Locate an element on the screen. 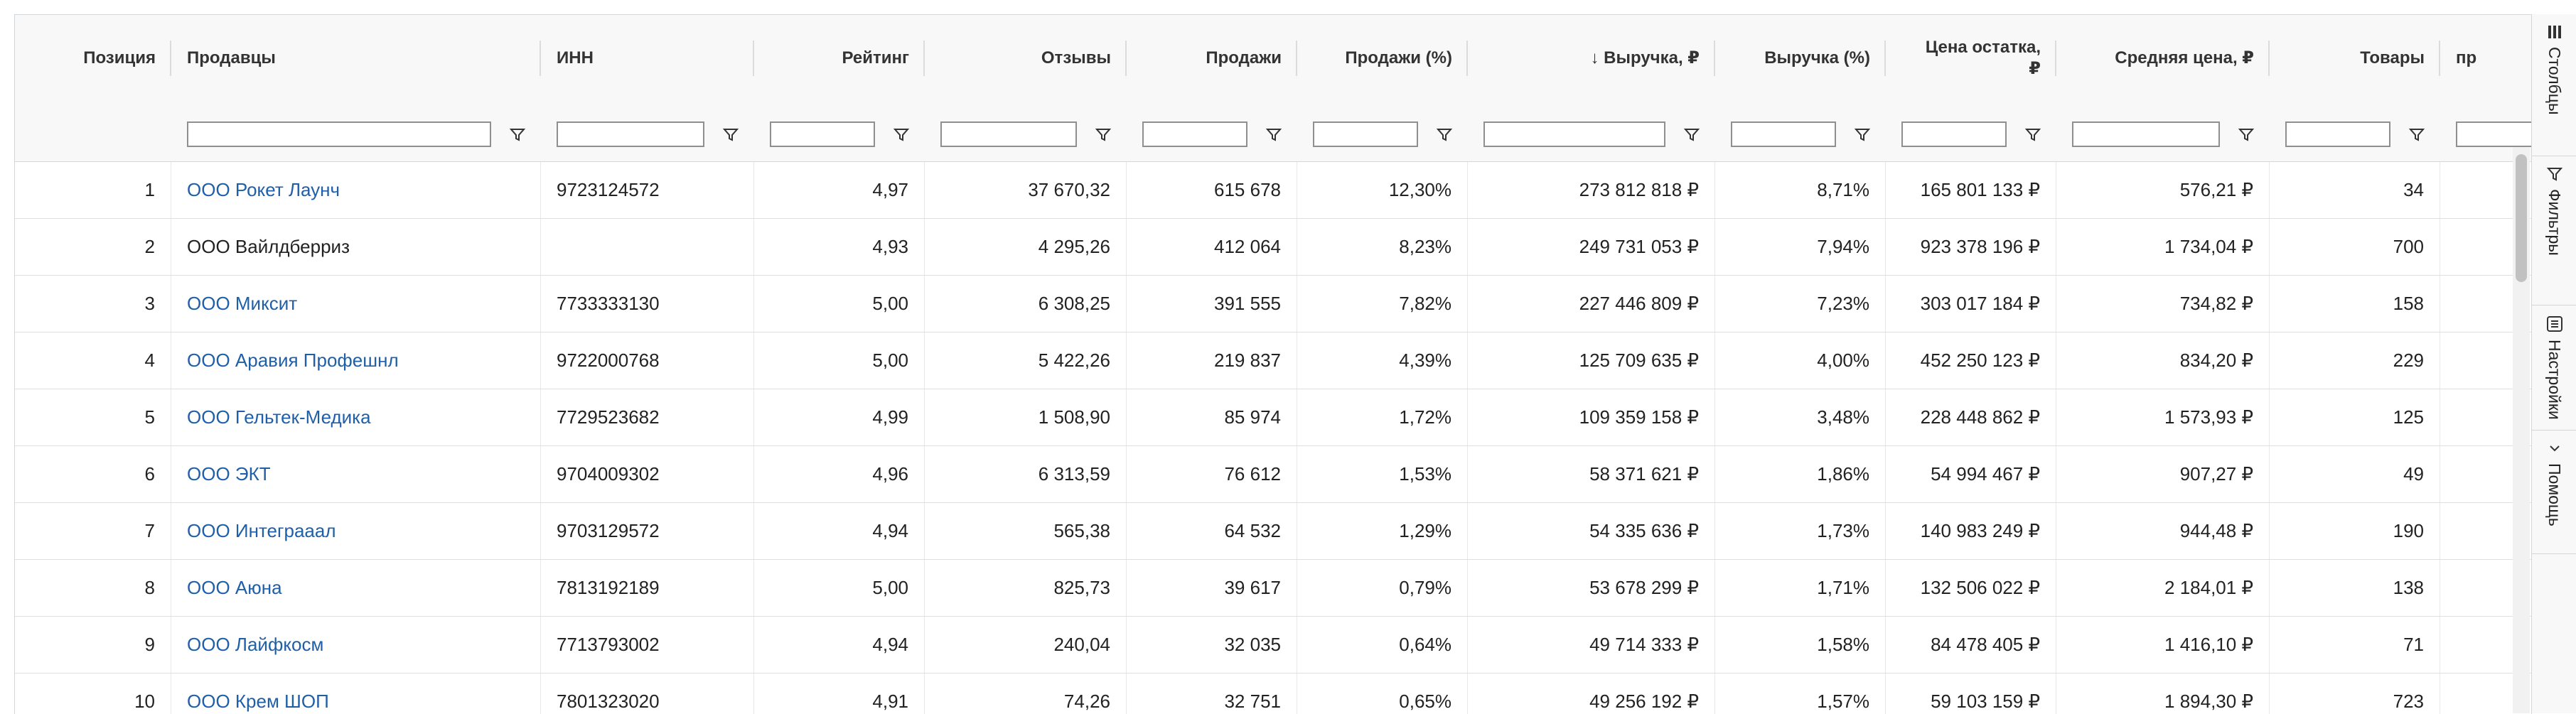 Image resolution: width=2576 pixels, height=714 pixels. cell-seller: ООО Интеграаал is located at coordinates (356, 531).